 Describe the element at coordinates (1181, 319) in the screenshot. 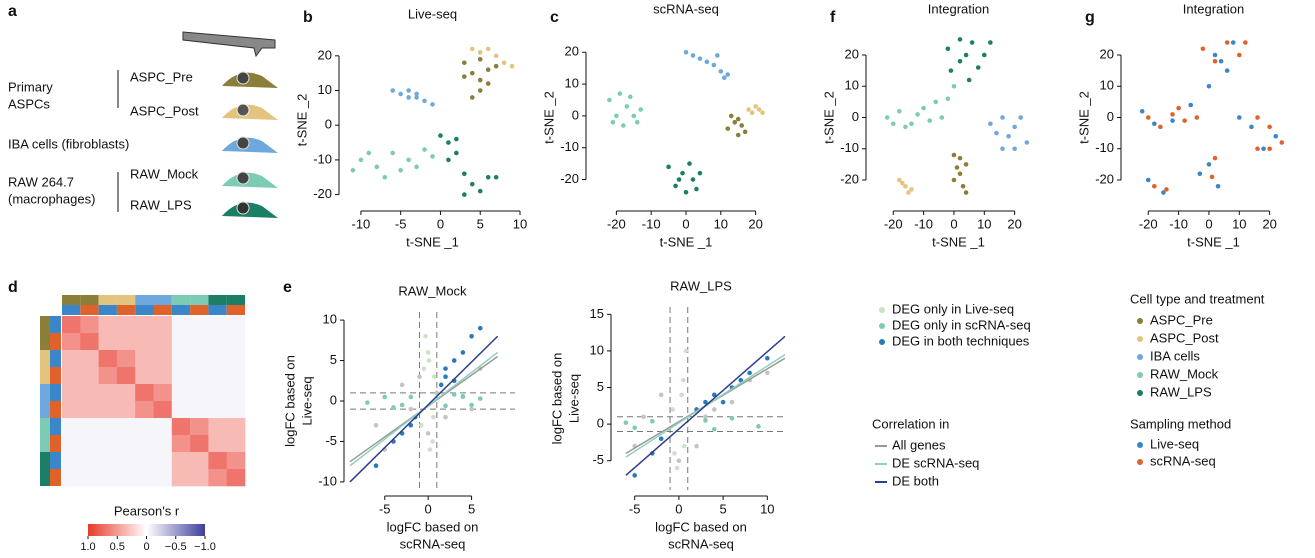

I see `legend-label: ASPC_Pre` at that location.